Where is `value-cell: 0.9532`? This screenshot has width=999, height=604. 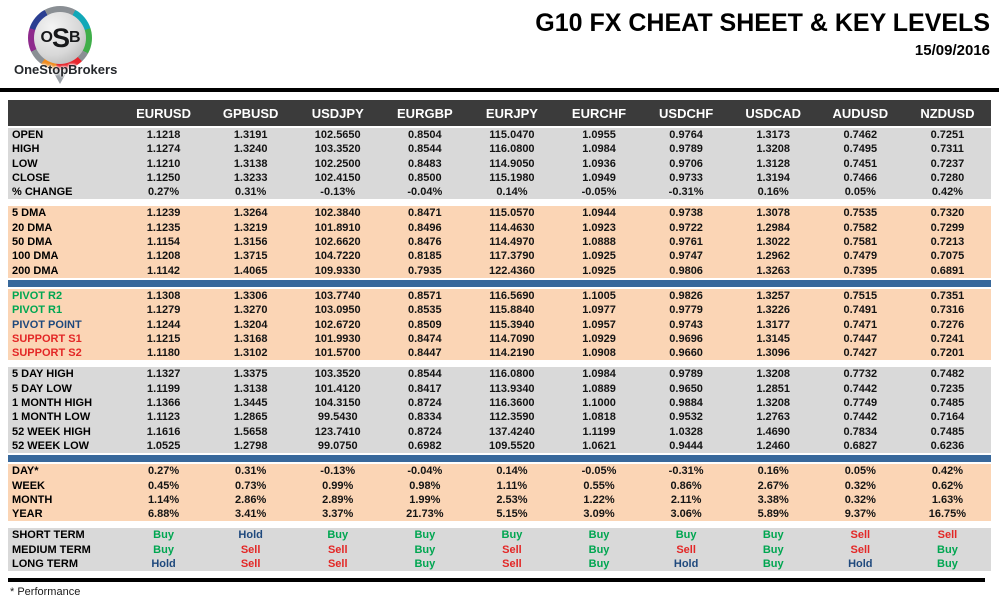
value-cell: 0.9532 is located at coordinates (686, 417).